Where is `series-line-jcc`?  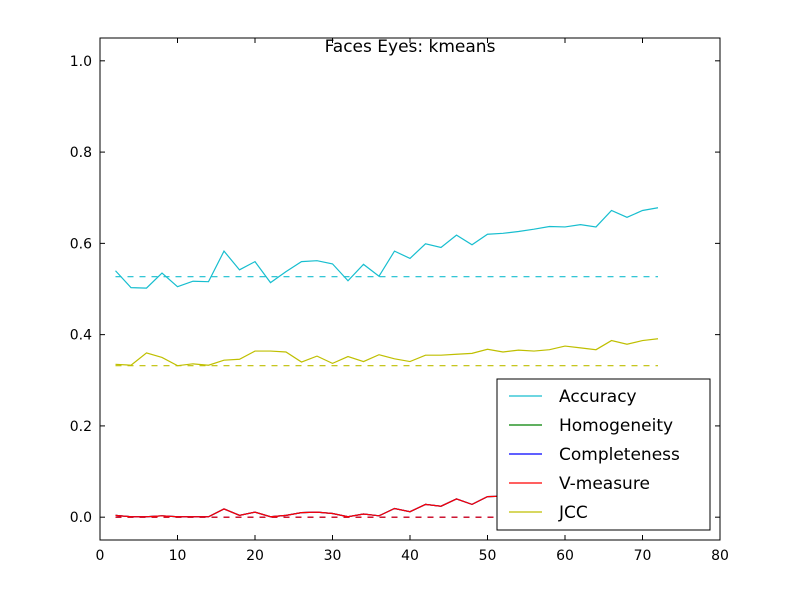 series-line-jcc is located at coordinates (387, 352).